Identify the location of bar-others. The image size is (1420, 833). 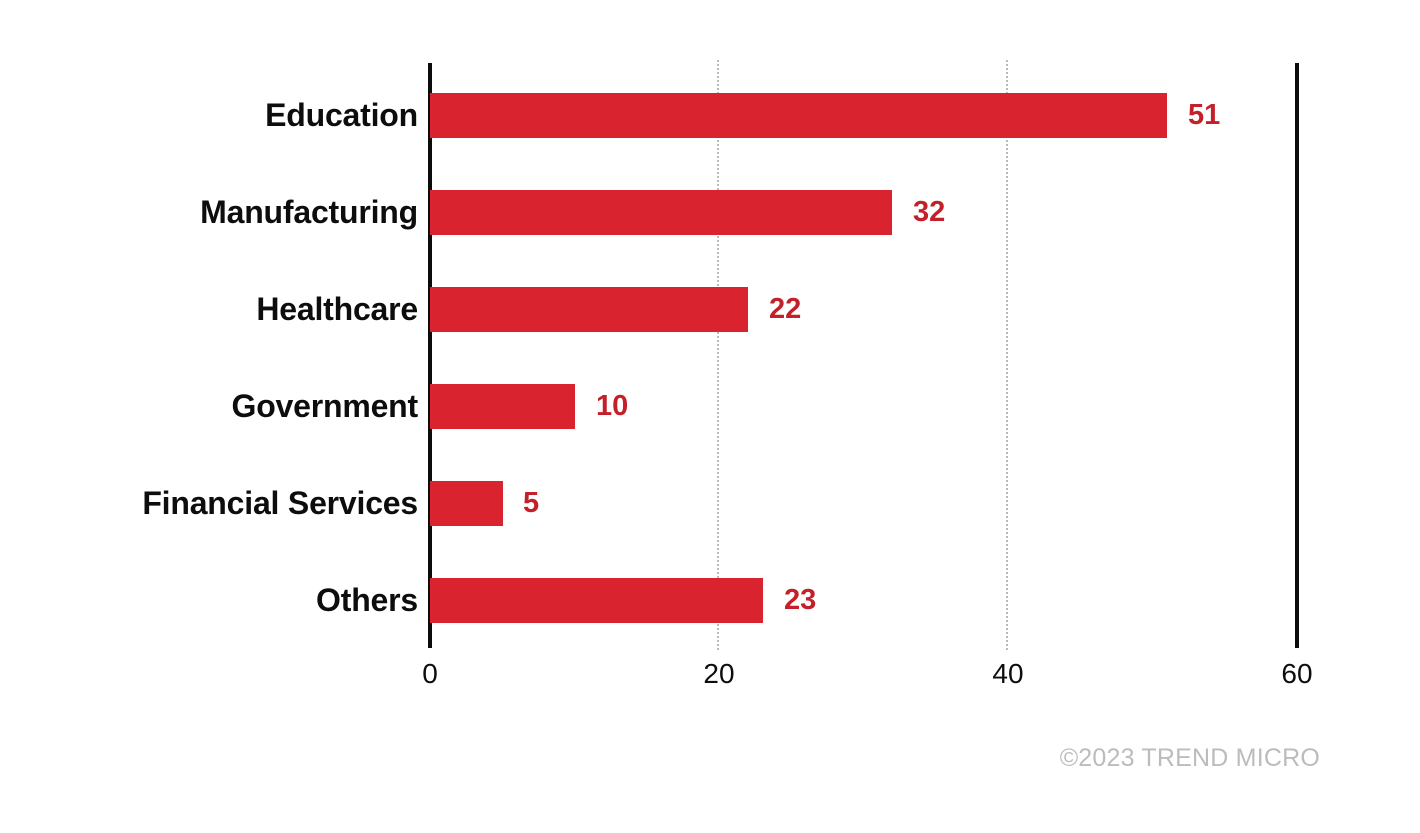
(596, 600).